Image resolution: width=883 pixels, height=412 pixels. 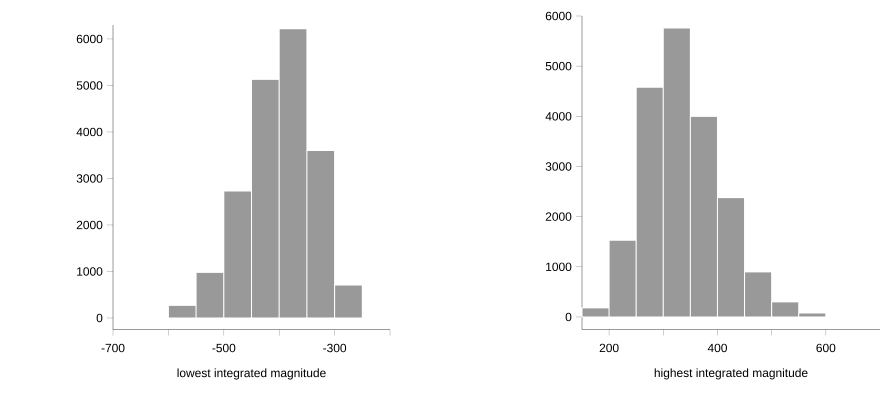 What do you see at coordinates (224, 348) in the screenshot?
I see `x-tick-label: -500` at bounding box center [224, 348].